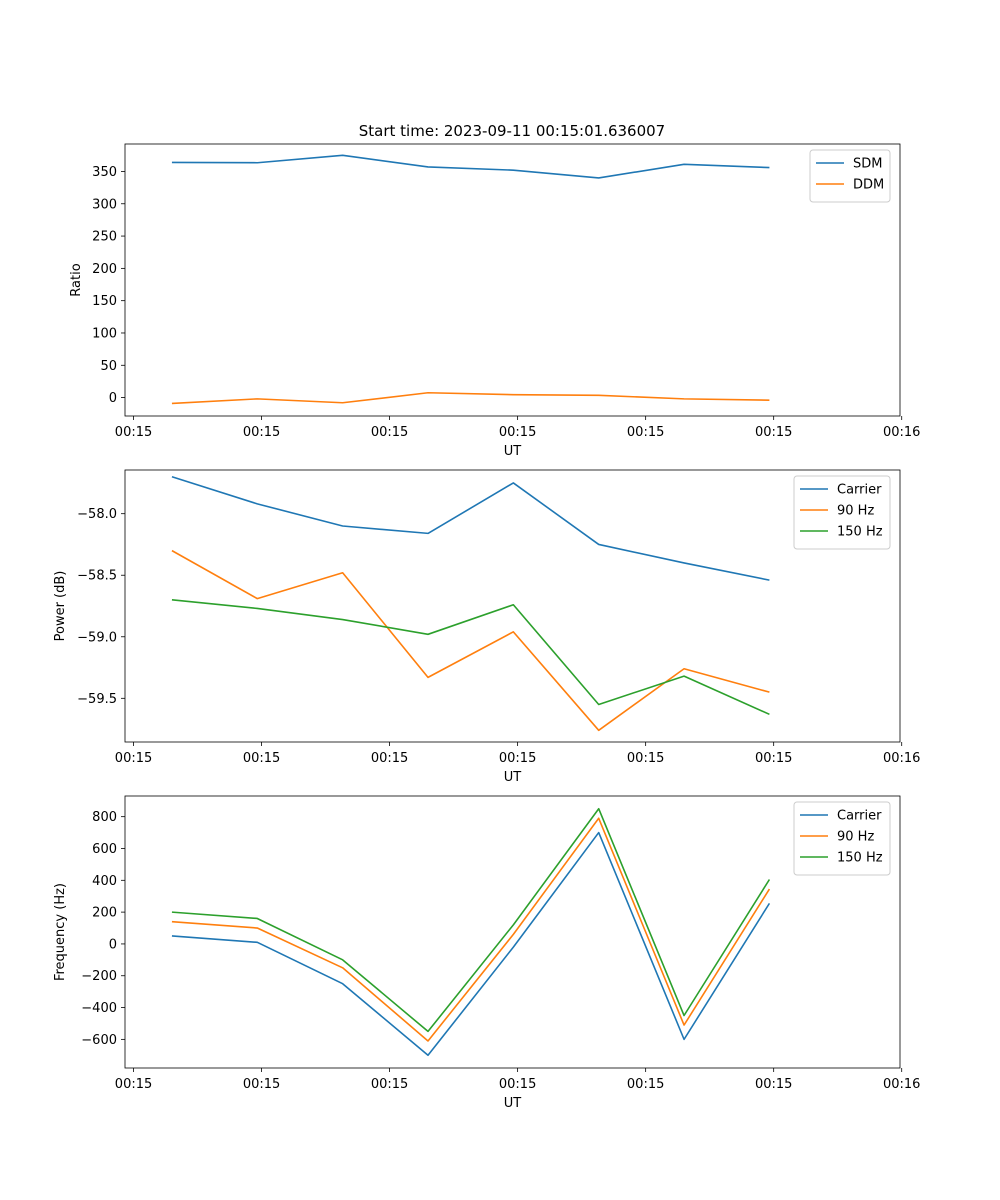  What do you see at coordinates (99, 1040) in the screenshot?
I see `y-tick-label: −600` at bounding box center [99, 1040].